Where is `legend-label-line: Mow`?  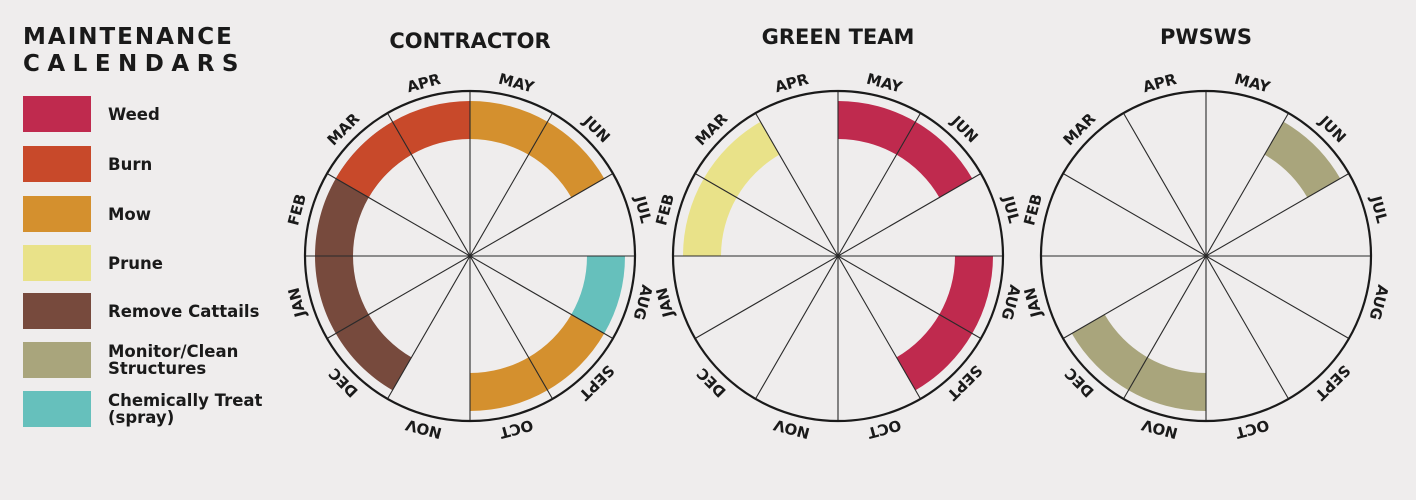
legend-label-line: Mow is located at coordinates (129, 214).